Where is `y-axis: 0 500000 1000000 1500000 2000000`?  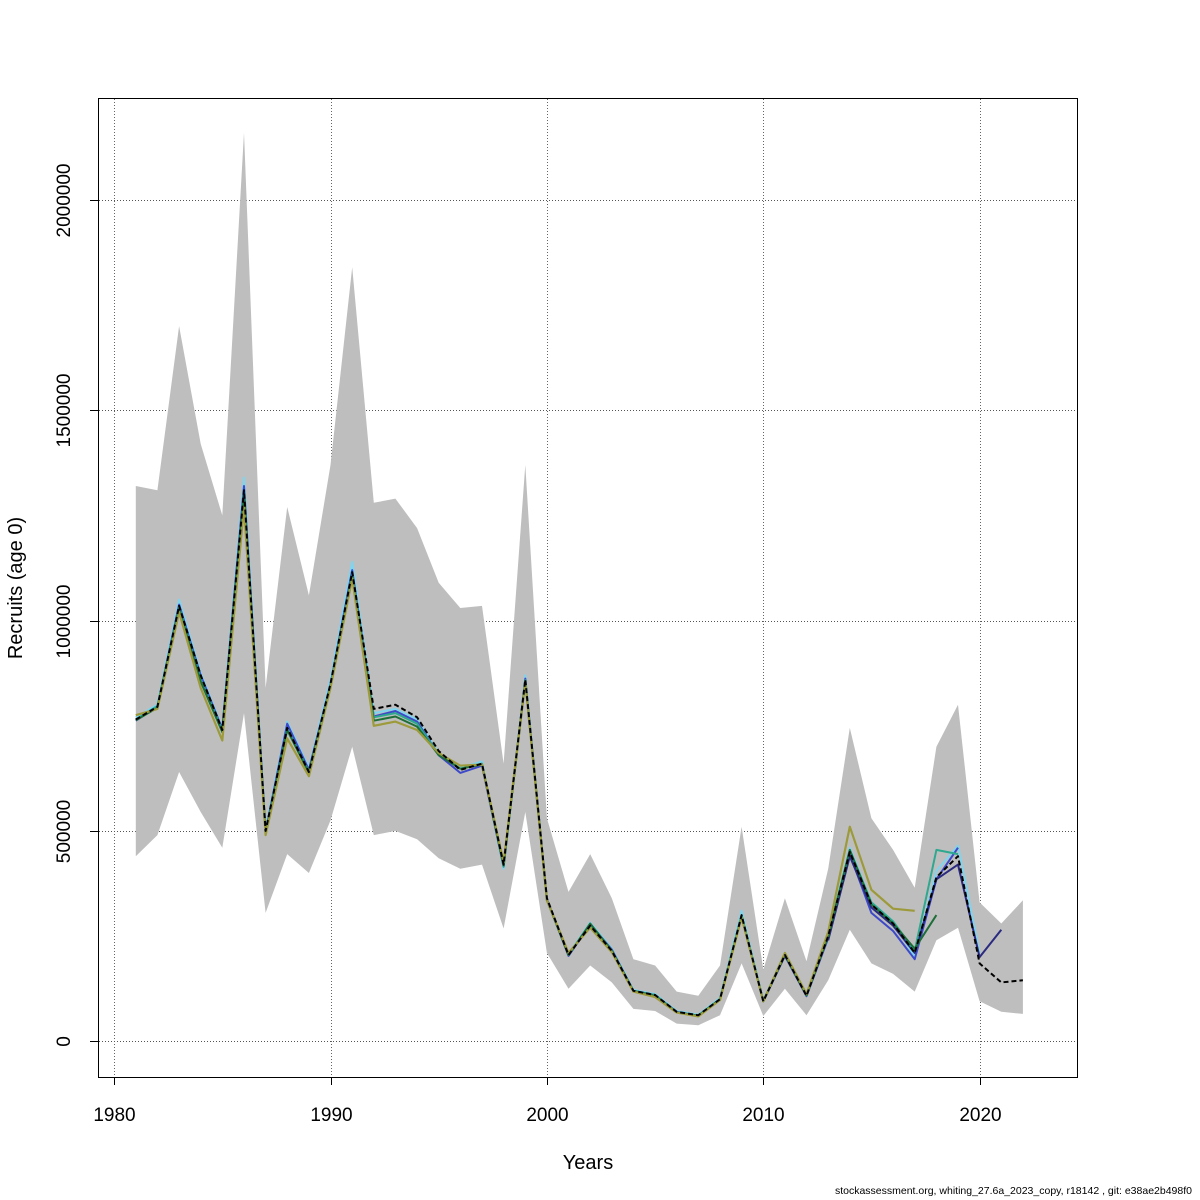
y-axis: 0 500000 1000000 1500000 2000000 is located at coordinates (76, 605).